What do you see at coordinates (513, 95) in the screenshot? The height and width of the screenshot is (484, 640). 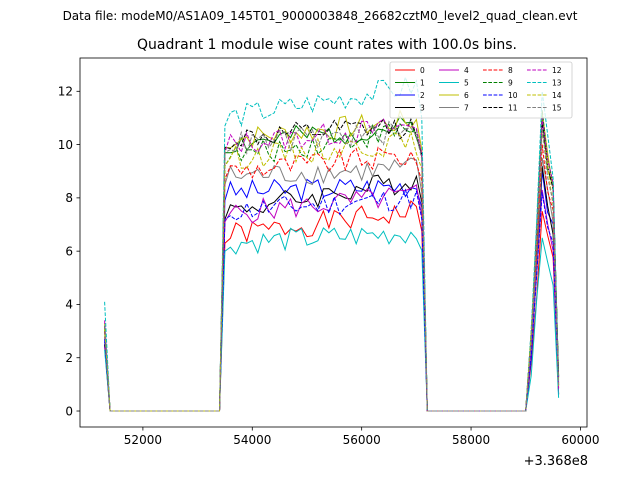 I see `legend-label-10: 10` at bounding box center [513, 95].